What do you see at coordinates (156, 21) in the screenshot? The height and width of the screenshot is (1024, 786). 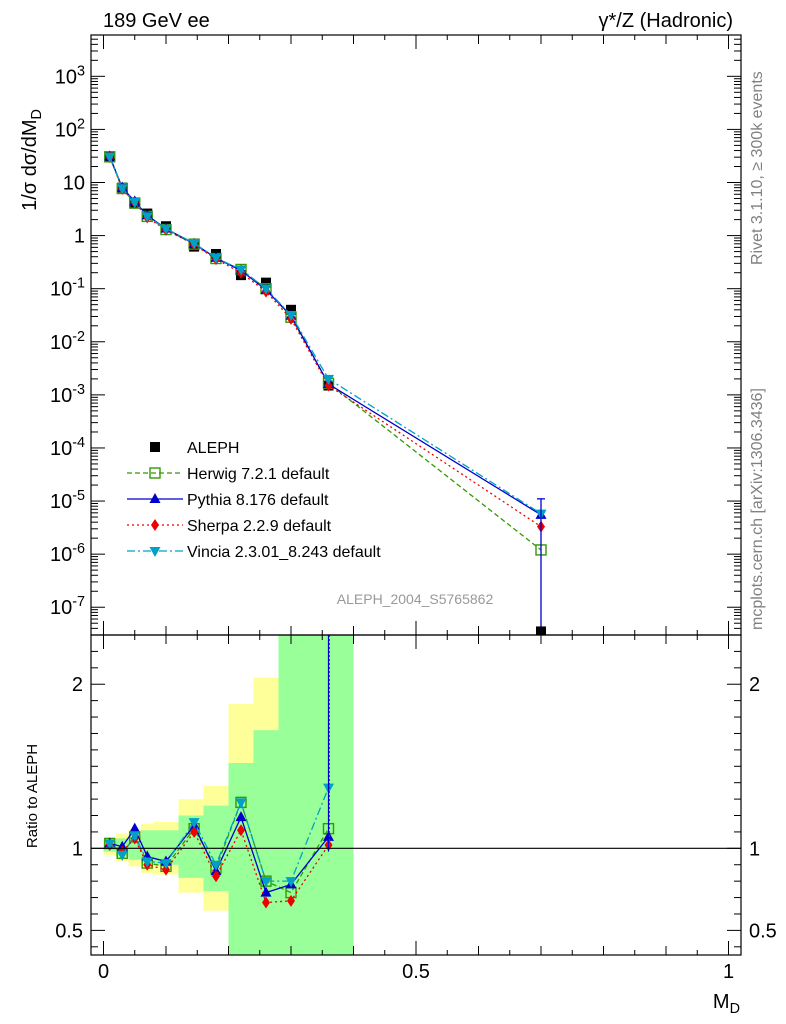 I see `header-left-title: 189 GeV ee` at bounding box center [156, 21].